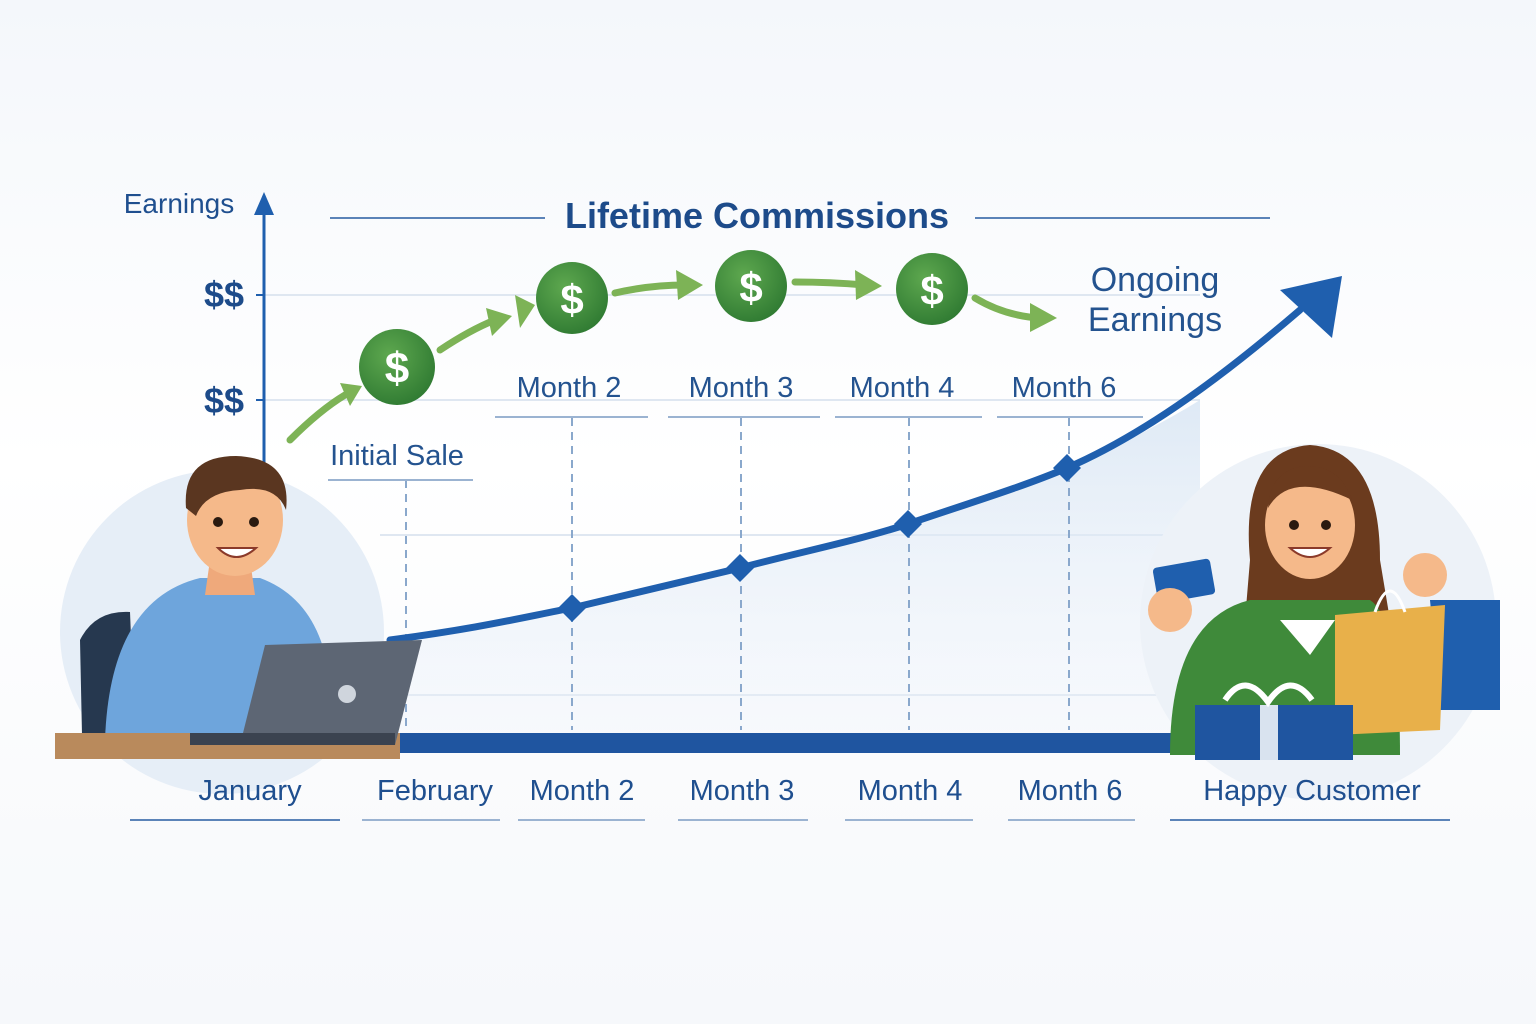  Describe the element at coordinates (797, 743) in the screenshot. I see `baseline-bar` at that location.